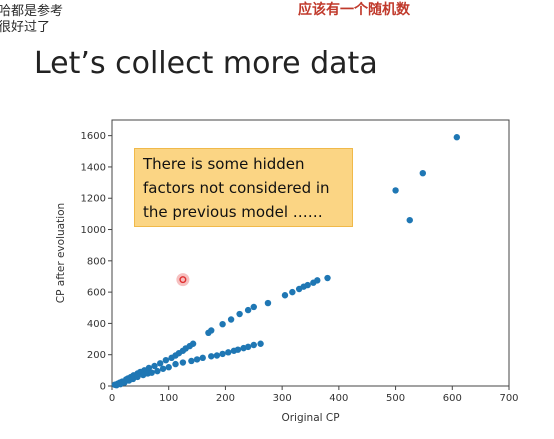 This screenshot has width=554, height=439. Describe the element at coordinates (452, 398) in the screenshot. I see `x-tick-label: 600` at that location.